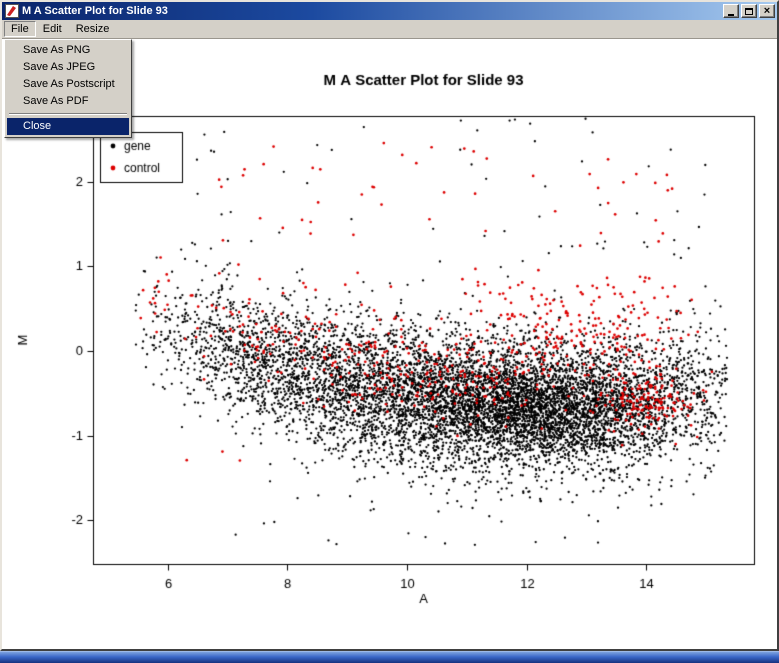  Describe the element at coordinates (95, 11) in the screenshot. I see `window-title: M A Scatter Plot for Slide 93` at that location.